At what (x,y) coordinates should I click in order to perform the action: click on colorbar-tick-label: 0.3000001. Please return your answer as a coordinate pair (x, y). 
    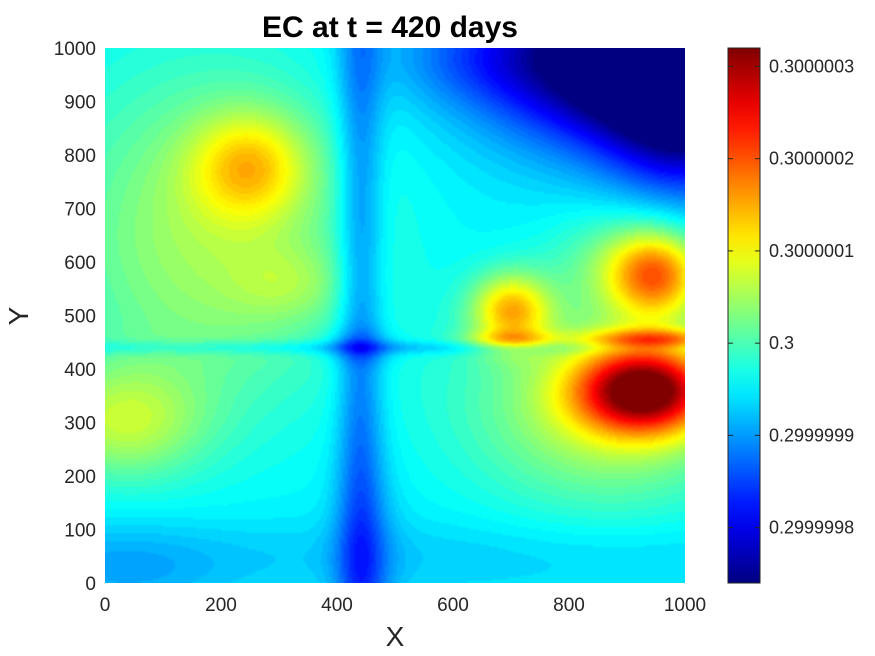
    Looking at the image, I should click on (811, 251).